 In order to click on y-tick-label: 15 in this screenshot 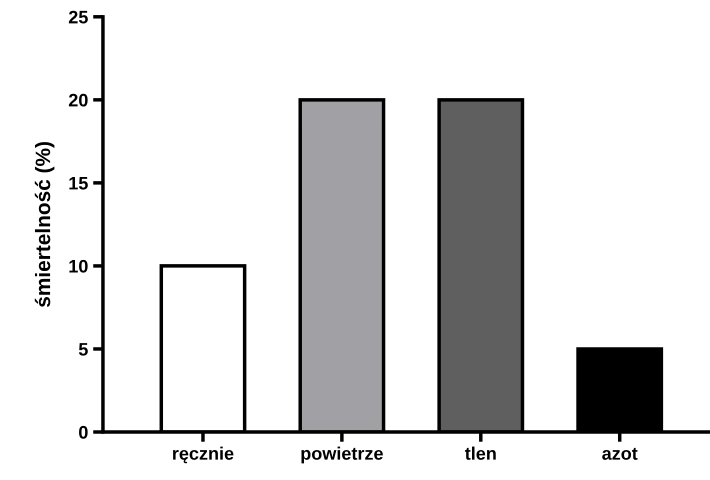, I will do `click(78, 183)`.